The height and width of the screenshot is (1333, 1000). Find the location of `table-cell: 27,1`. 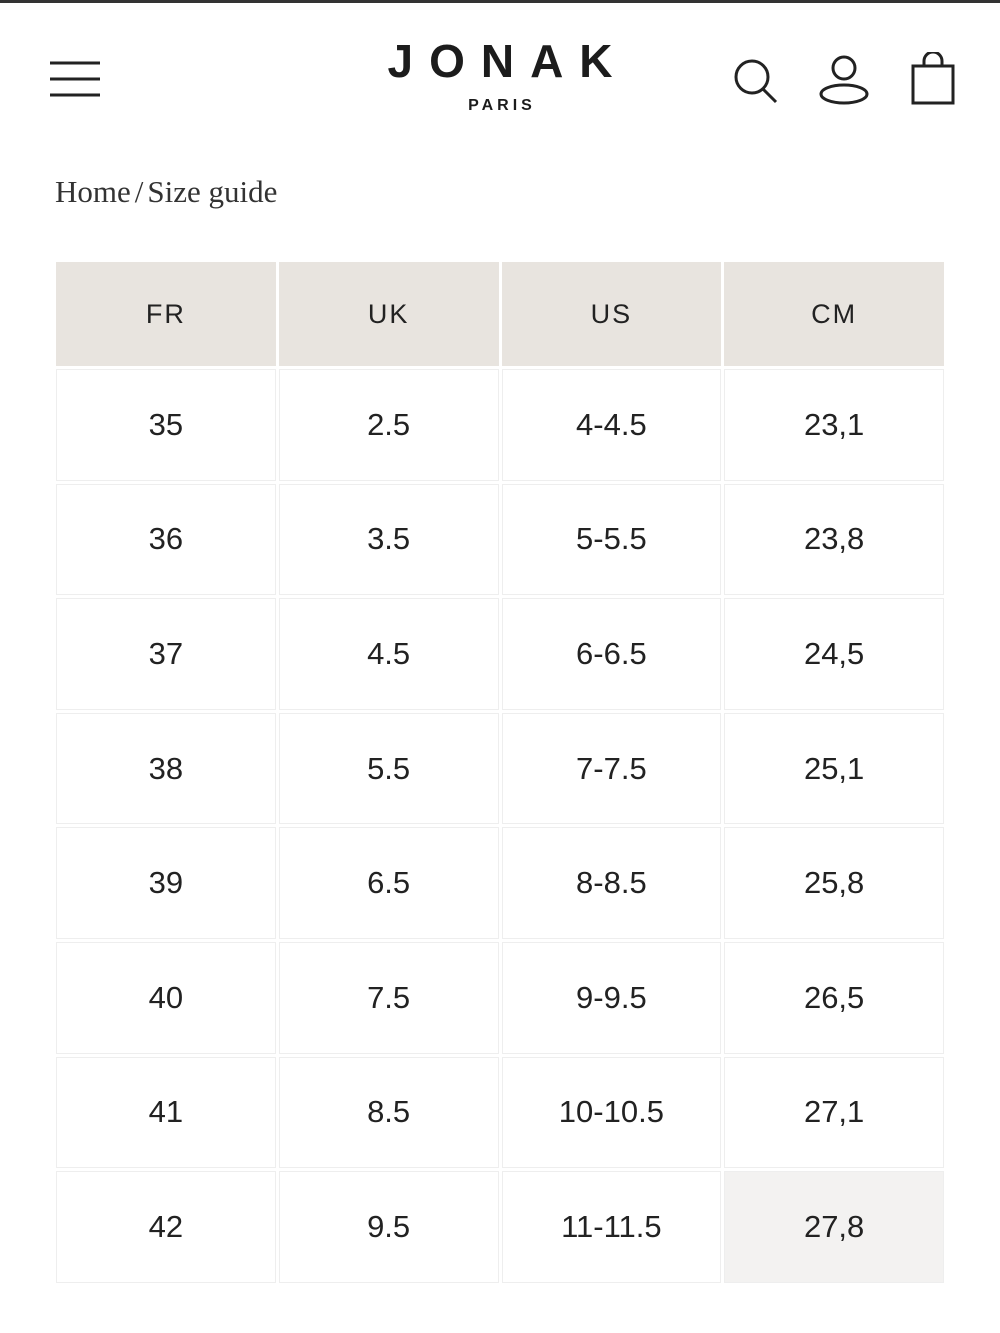

table-cell: 27,1 is located at coordinates (834, 1112).